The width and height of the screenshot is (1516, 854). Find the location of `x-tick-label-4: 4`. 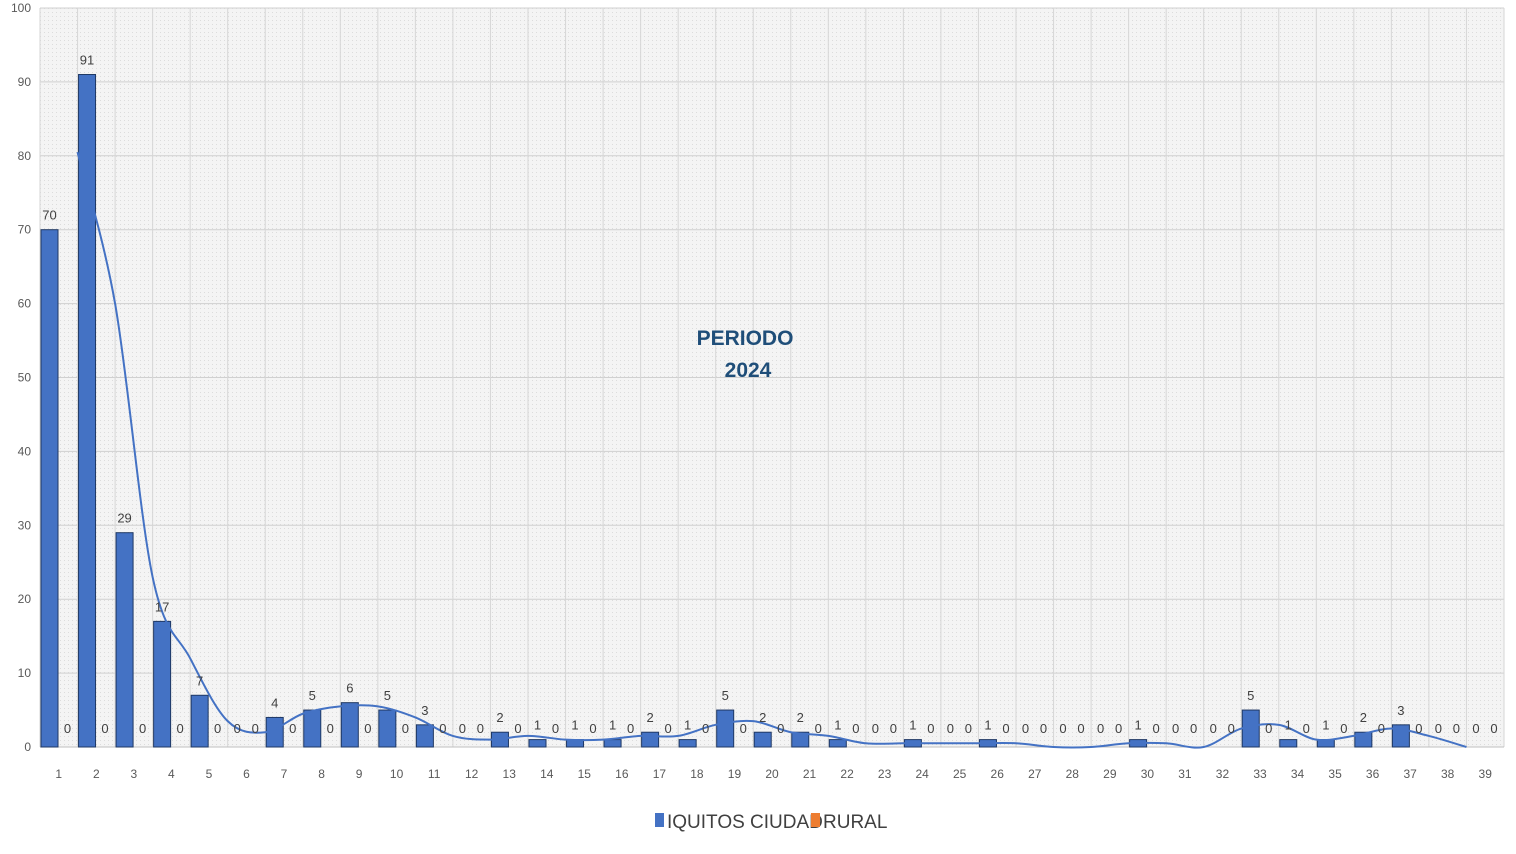

x-tick-label-4: 4 is located at coordinates (171, 774).